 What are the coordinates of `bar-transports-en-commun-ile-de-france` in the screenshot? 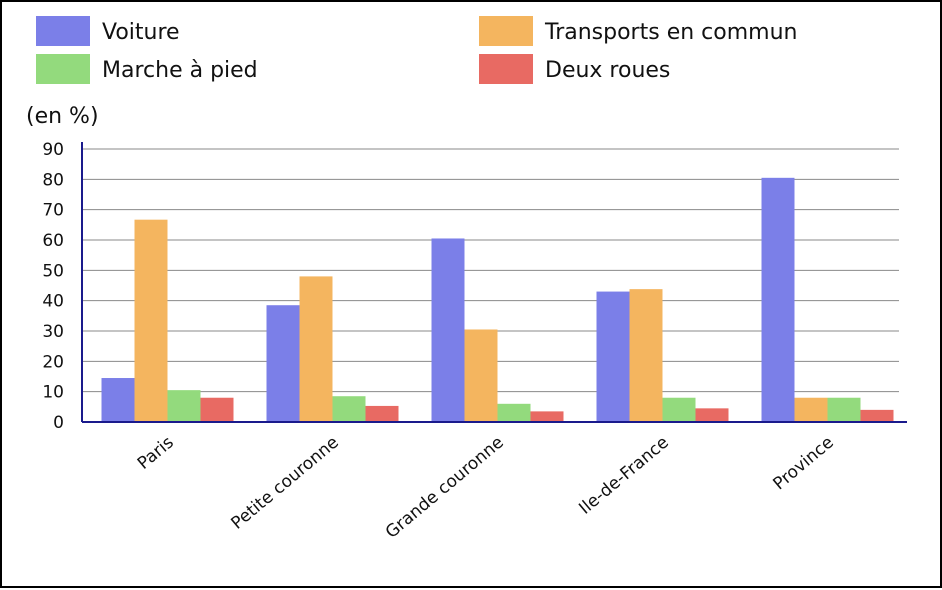 It's located at (646, 355).